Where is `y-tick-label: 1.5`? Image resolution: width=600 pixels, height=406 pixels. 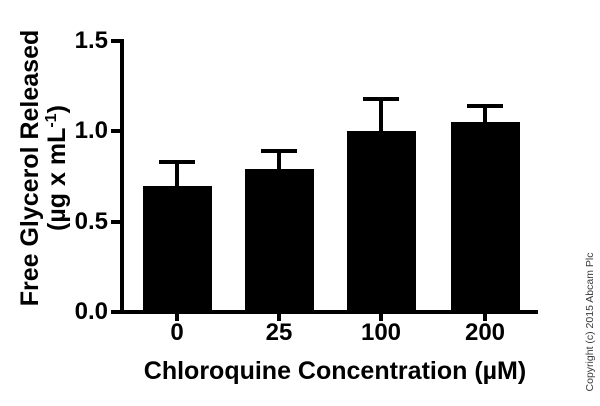
y-tick-label: 1.5 is located at coordinates (91, 40).